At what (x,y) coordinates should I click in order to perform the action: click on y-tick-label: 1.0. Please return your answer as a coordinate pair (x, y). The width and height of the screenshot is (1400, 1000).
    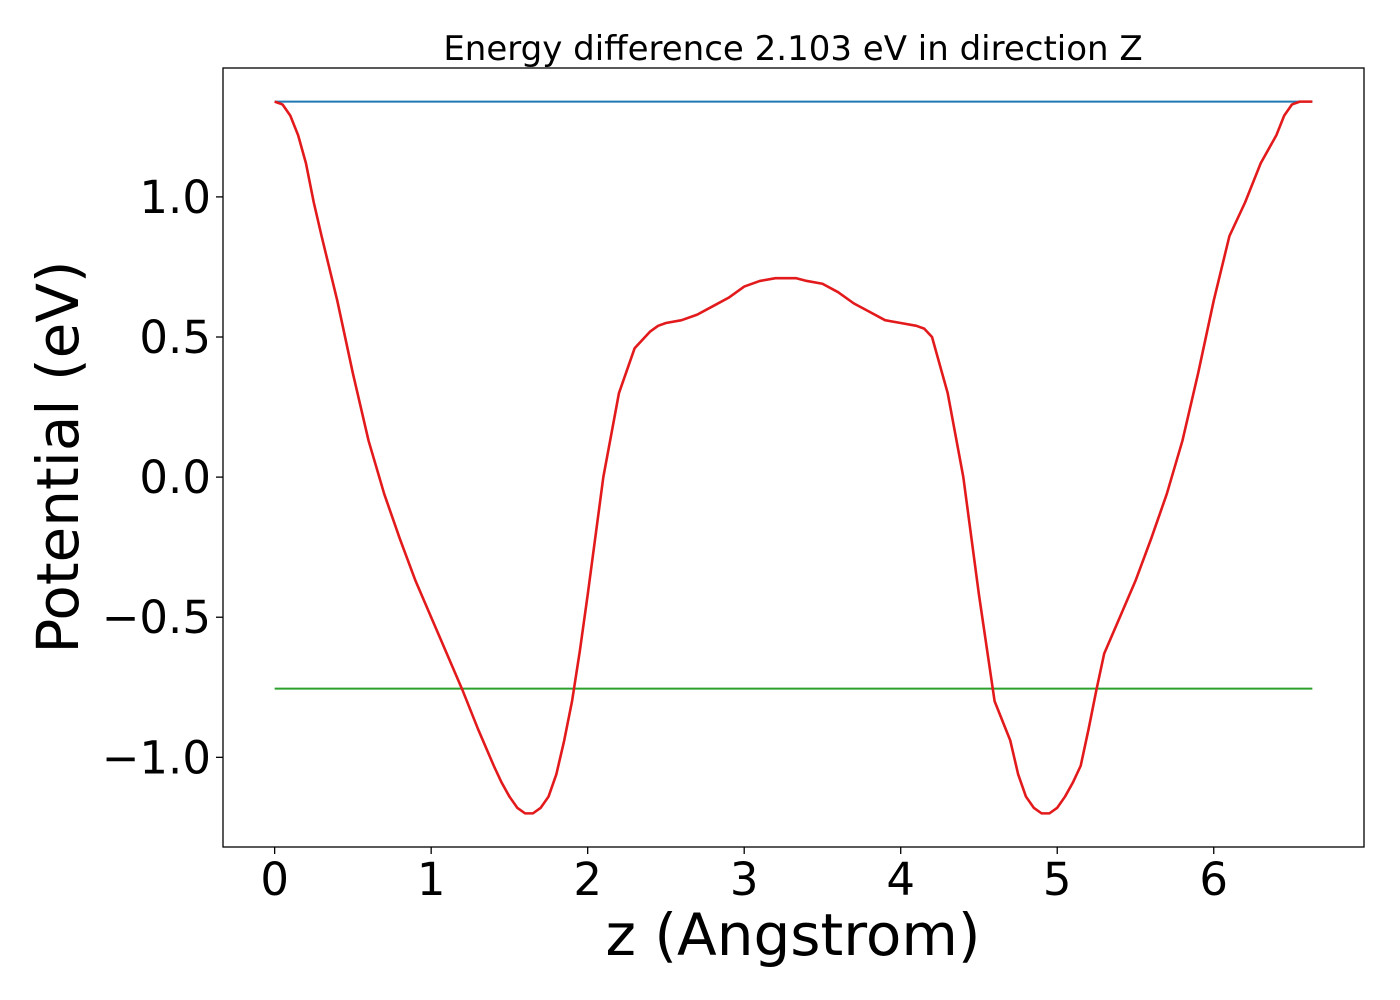
    Looking at the image, I should click on (175, 197).